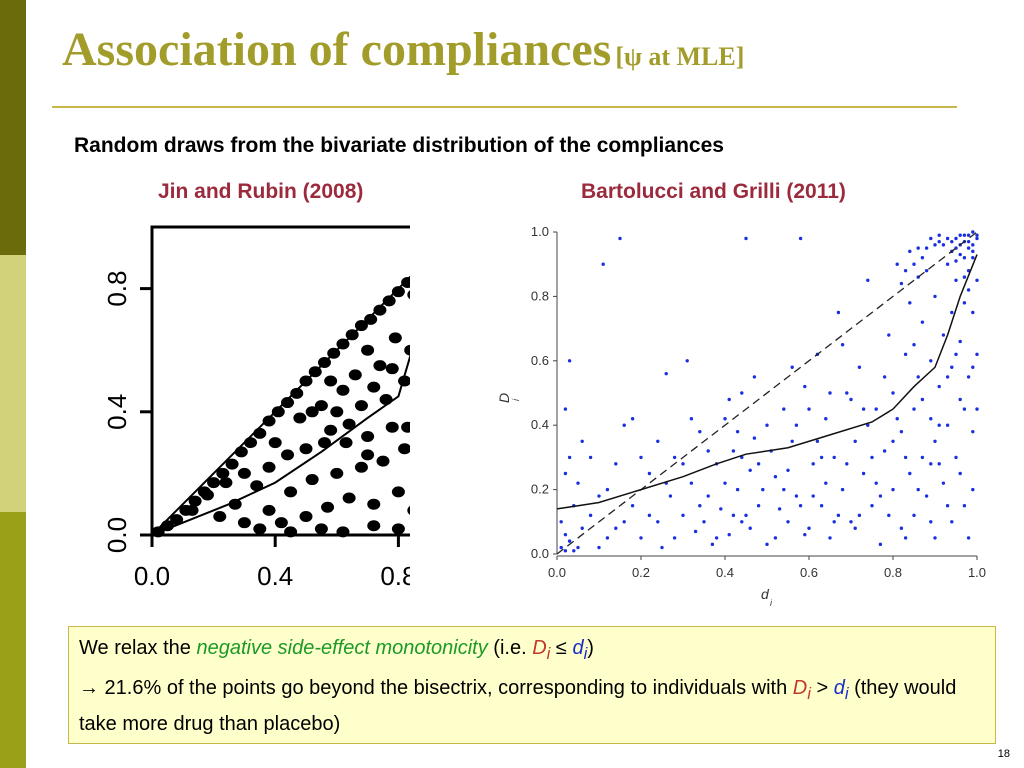 This screenshot has height=768, width=1024. What do you see at coordinates (540, 553) in the screenshot?
I see `y-tick-label: 0.0` at bounding box center [540, 553].